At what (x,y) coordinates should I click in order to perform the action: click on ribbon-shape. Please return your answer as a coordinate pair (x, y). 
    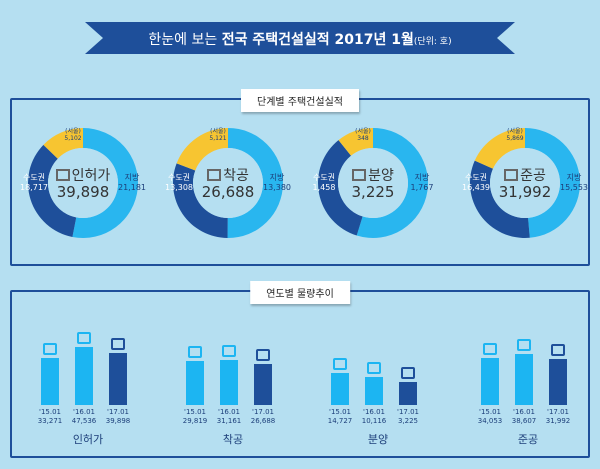
    Looking at the image, I should click on (300, 38).